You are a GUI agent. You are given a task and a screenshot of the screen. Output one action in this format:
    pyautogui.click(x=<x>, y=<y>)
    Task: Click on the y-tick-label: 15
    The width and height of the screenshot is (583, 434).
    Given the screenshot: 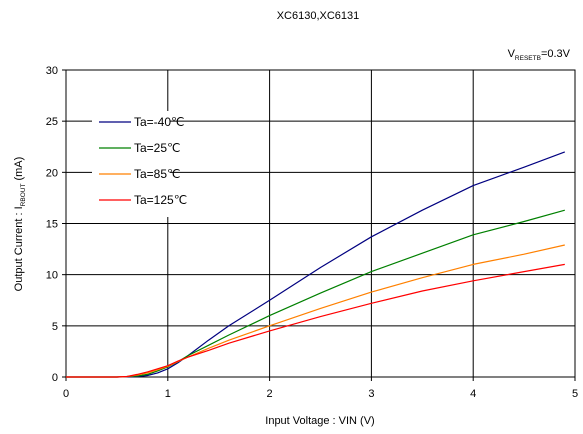 What is the action you would take?
    pyautogui.click(x=52, y=225)
    